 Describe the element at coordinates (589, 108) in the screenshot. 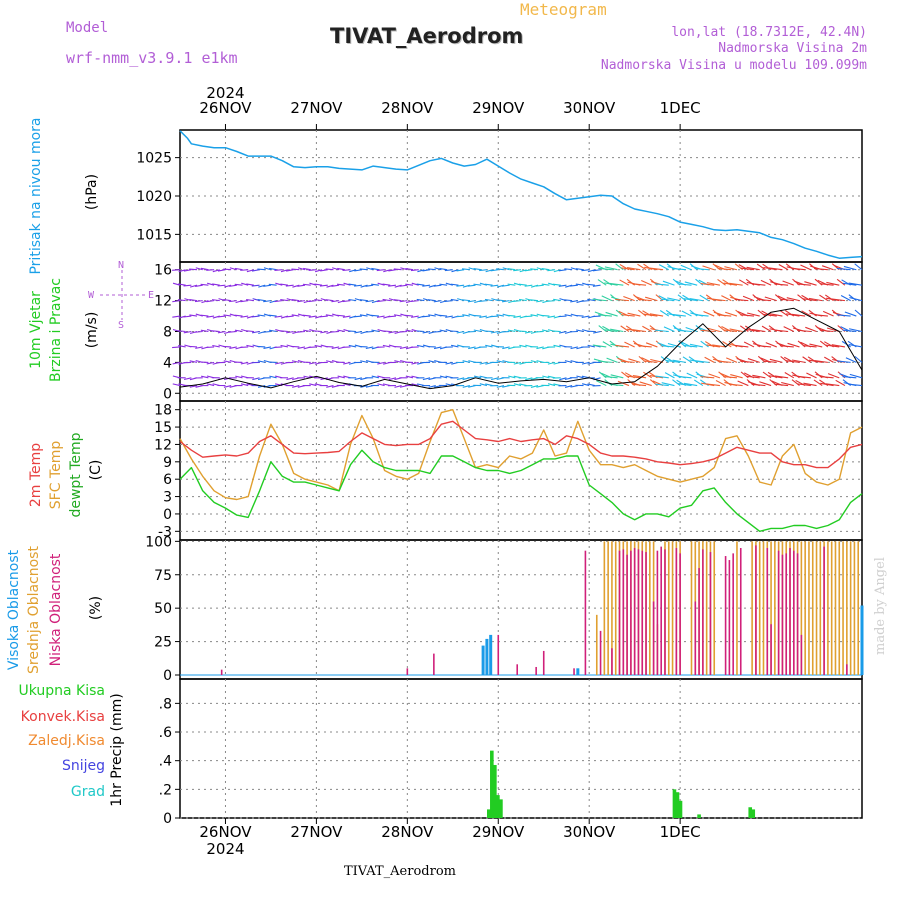

I see `top-date-label: 30NOV` at that location.